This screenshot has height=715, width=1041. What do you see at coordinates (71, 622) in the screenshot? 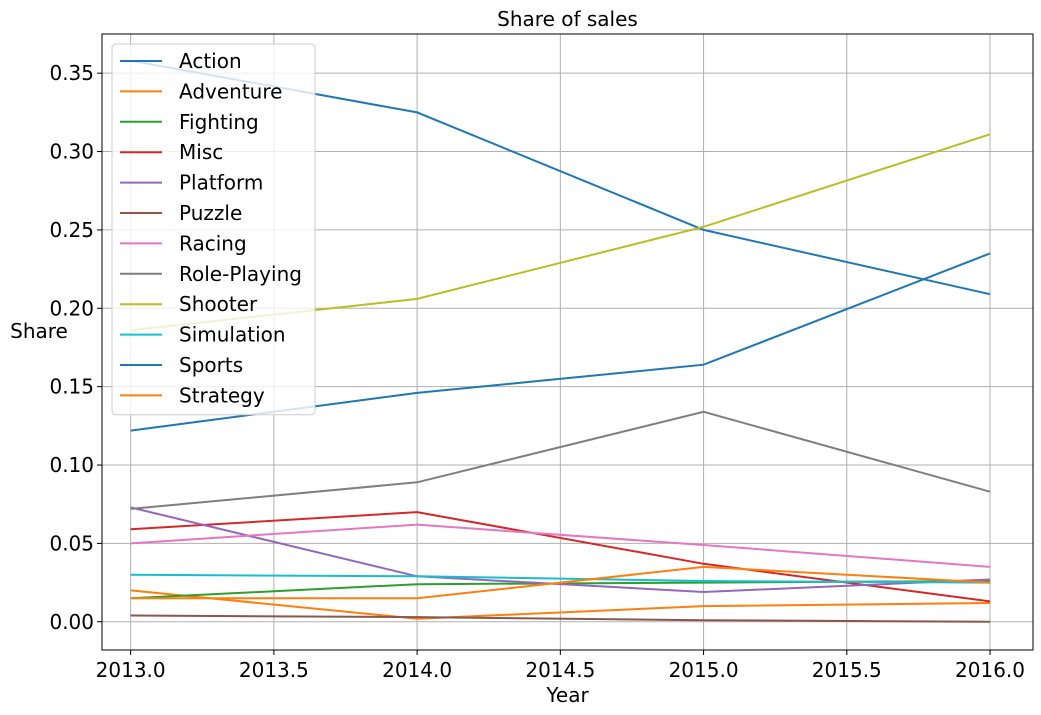
I see `y-tick-label: 0.00` at bounding box center [71, 622].